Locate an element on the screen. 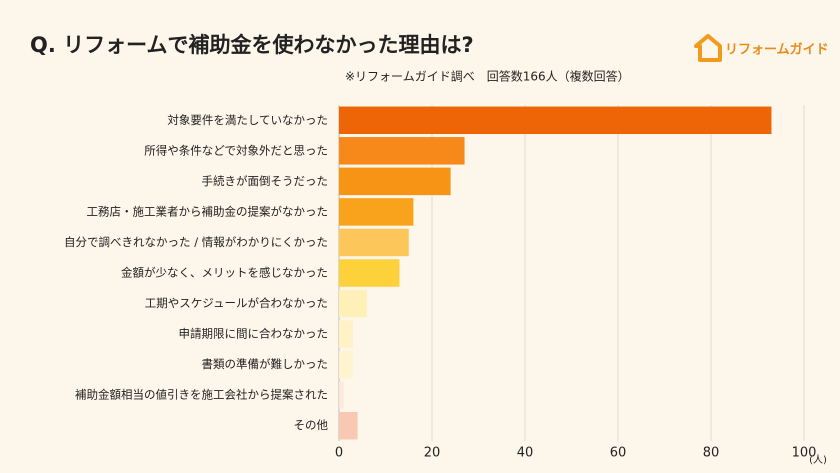 The image size is (840, 473). y-tick-label: 工期やスケジュールが合わなかった is located at coordinates (236, 303).